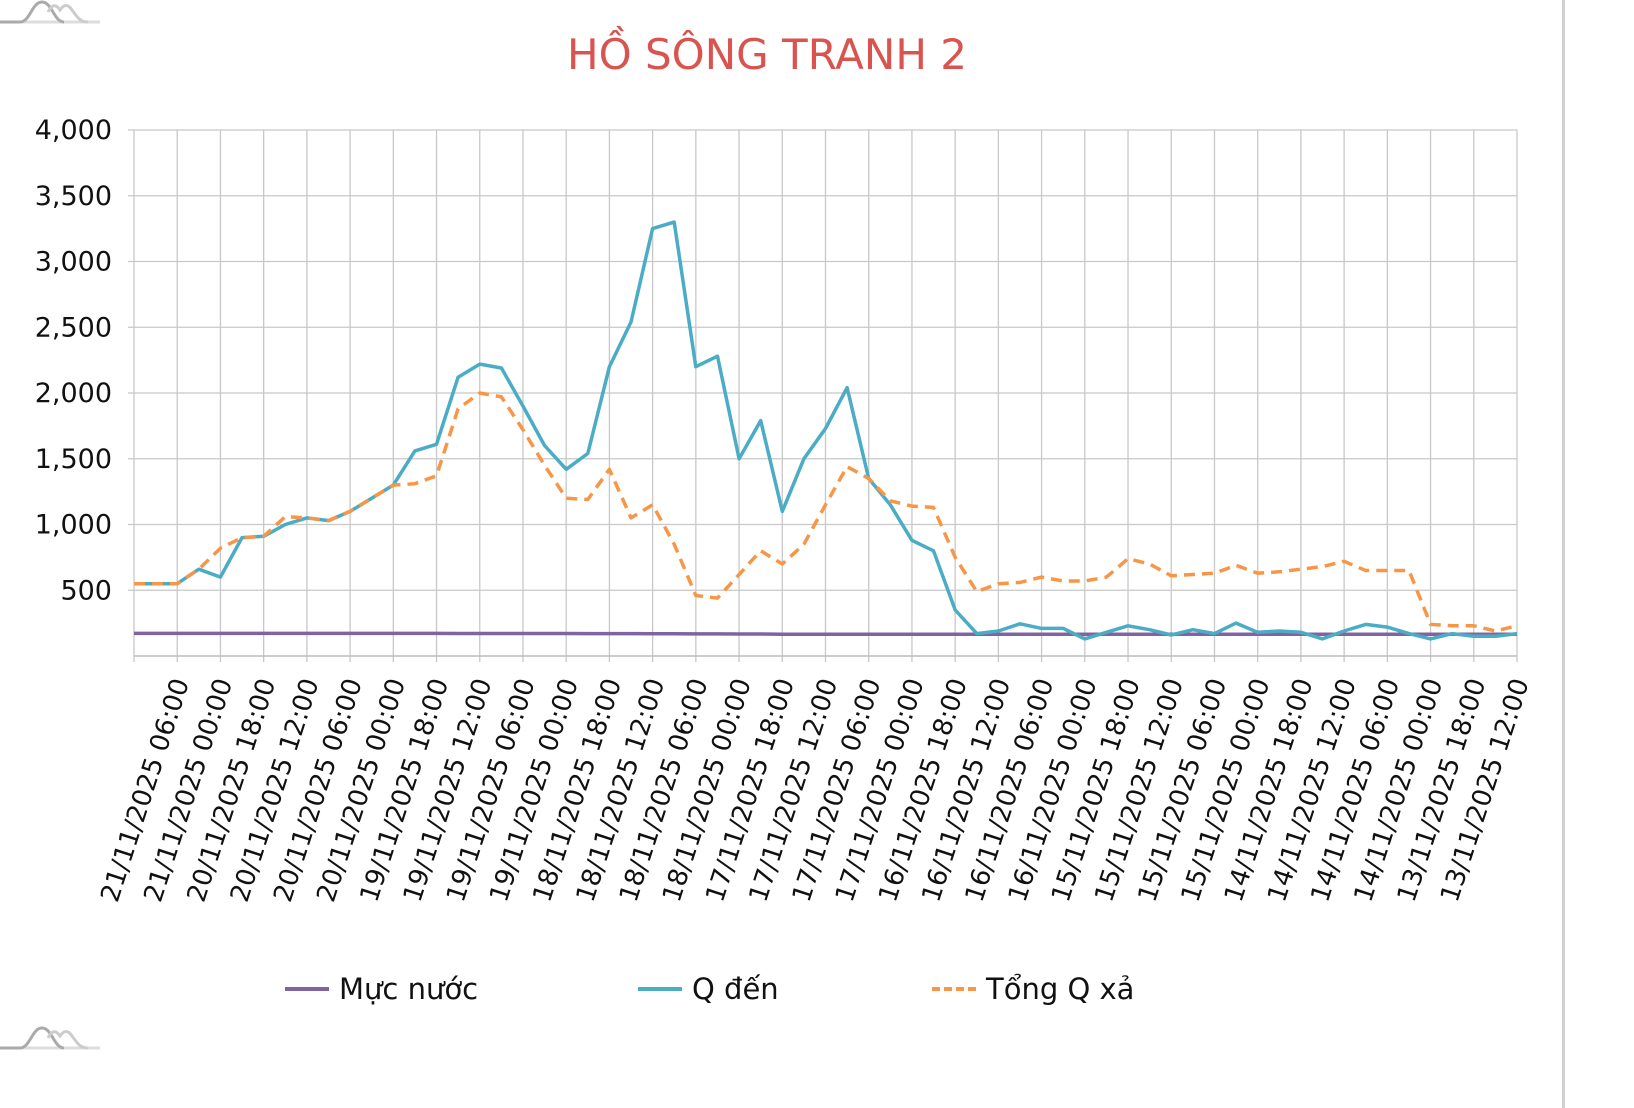 The image size is (1634, 1108). I want to click on legend-item-tong-q-xa: Tổng Q xả, so click(1033, 989).